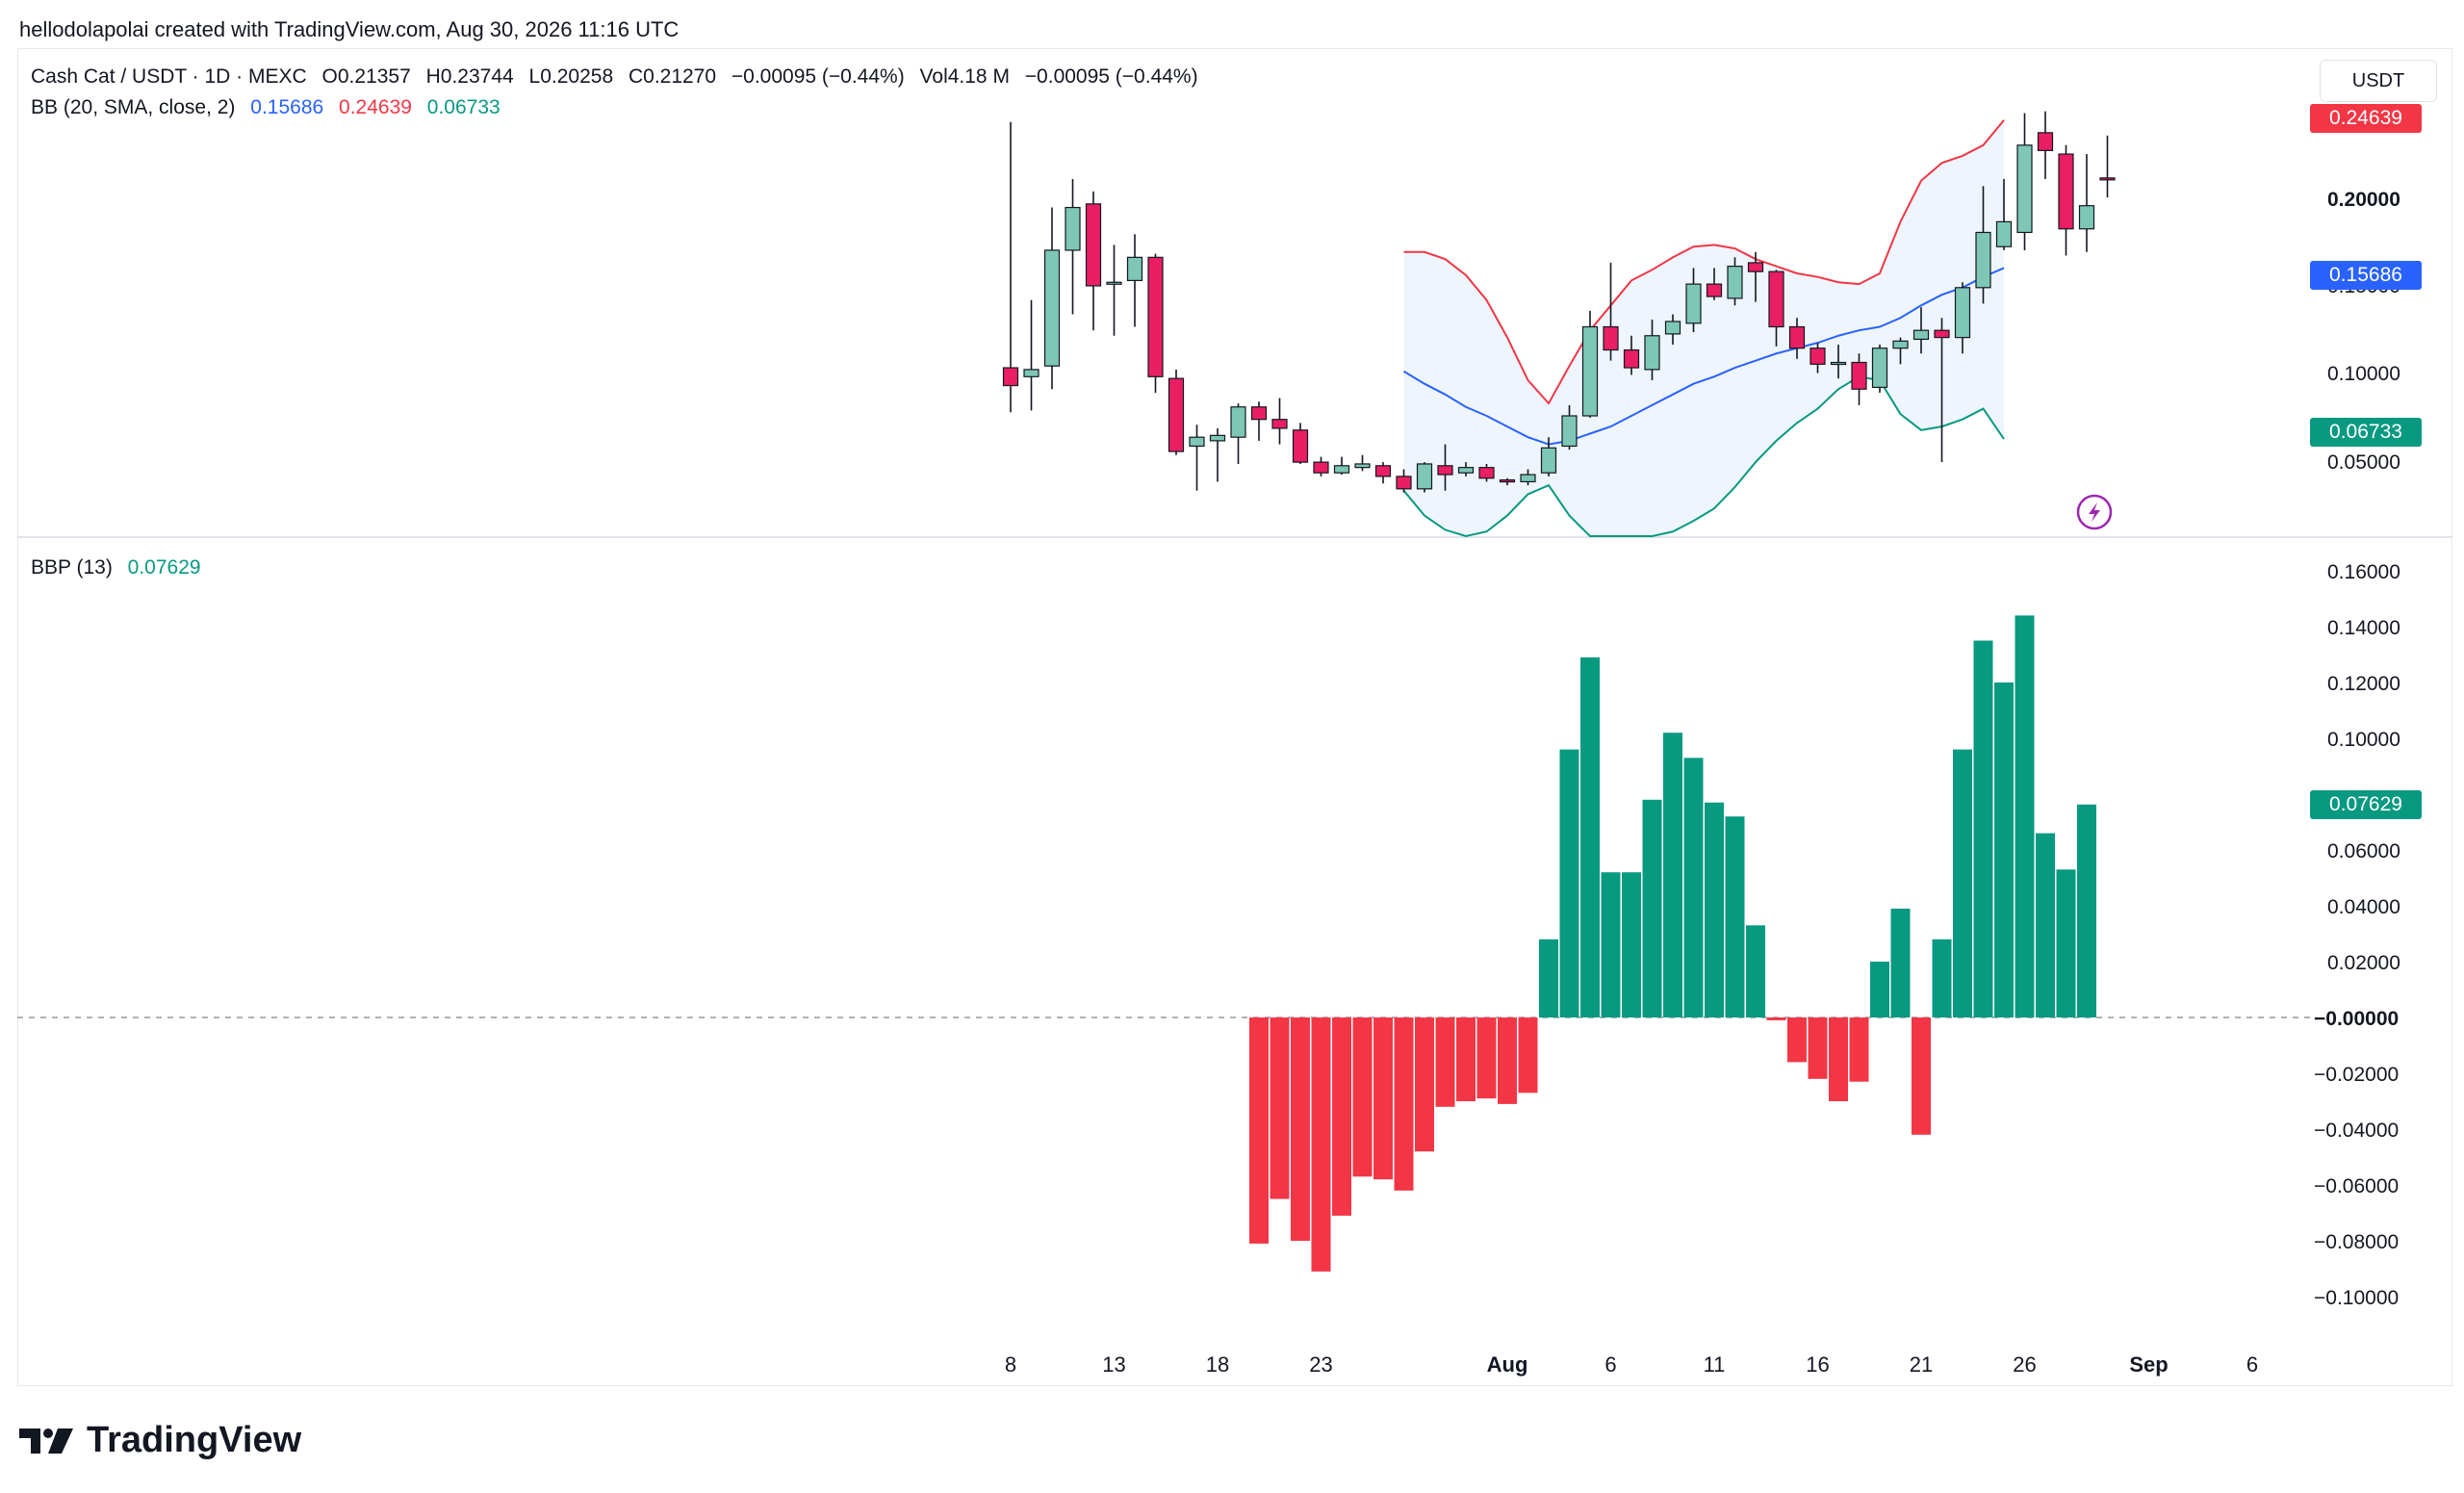  I want to click on time-axis-tick: 13, so click(1114, 1364).